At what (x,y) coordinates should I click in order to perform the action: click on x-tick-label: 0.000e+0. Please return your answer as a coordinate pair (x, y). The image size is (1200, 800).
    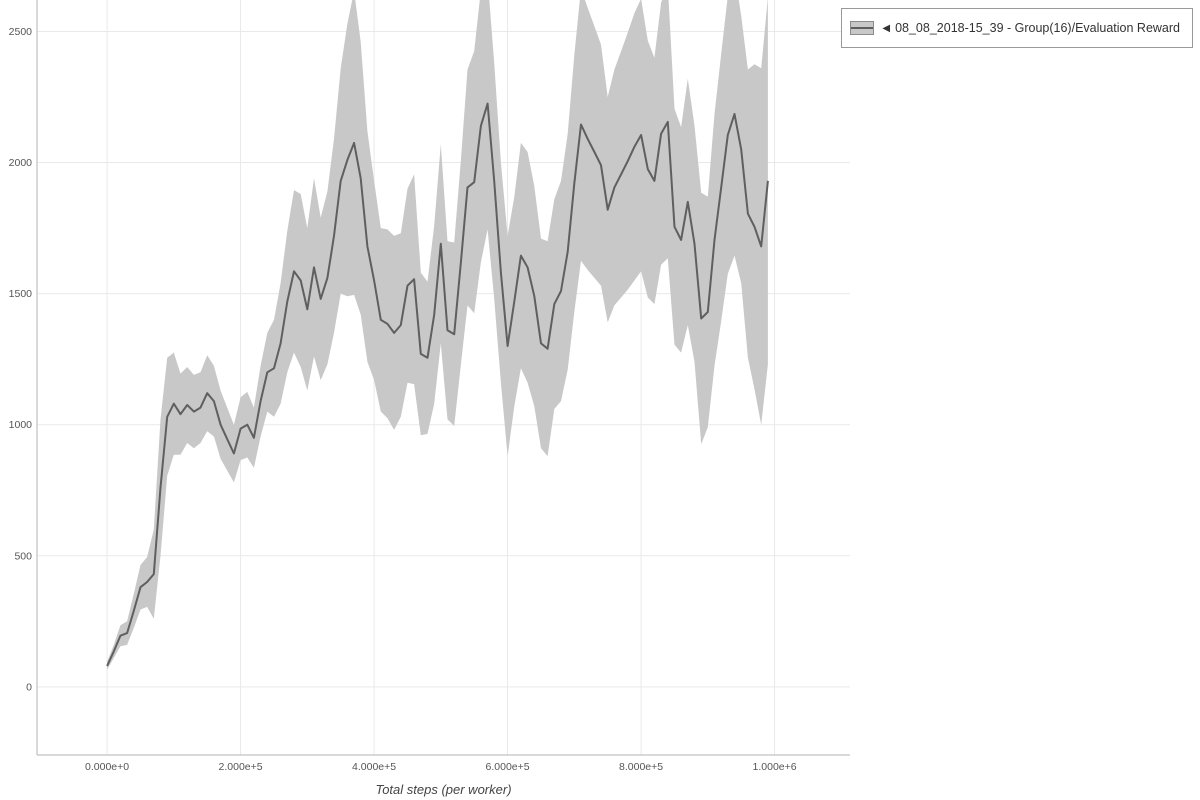
    Looking at the image, I should click on (107, 767).